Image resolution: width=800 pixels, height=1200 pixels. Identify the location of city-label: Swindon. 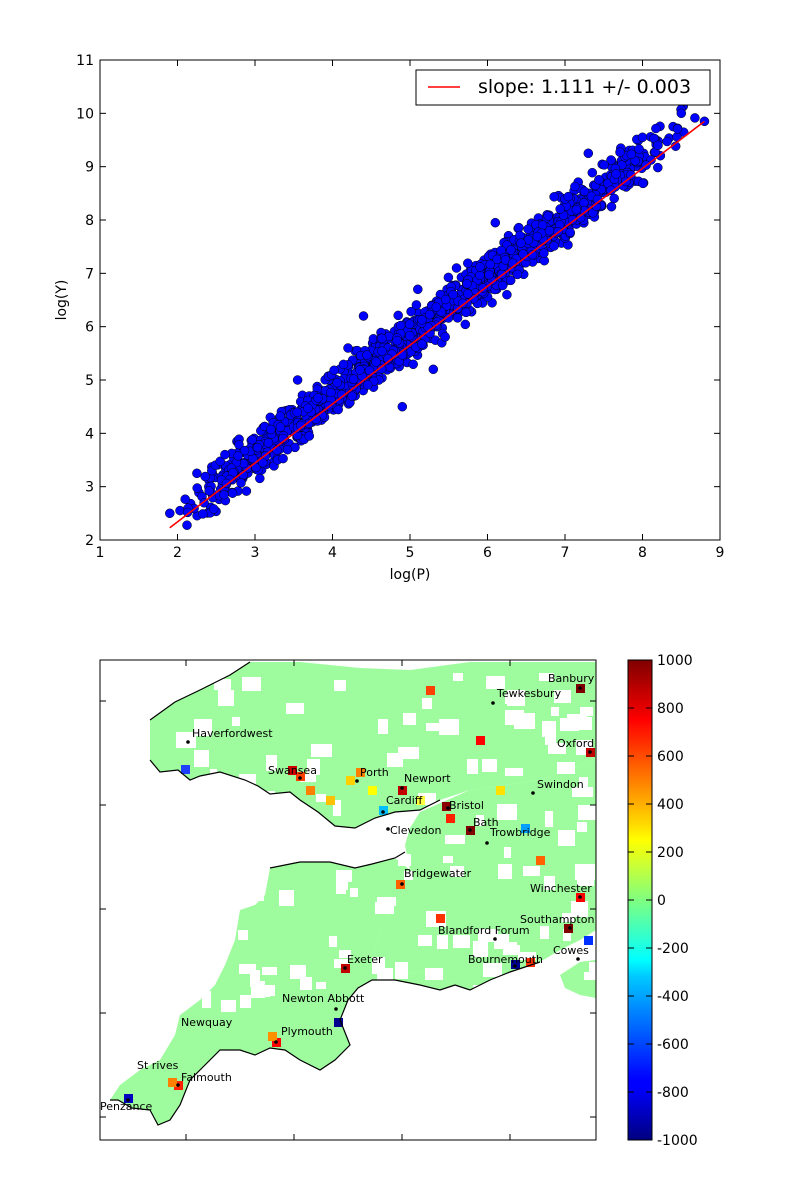
(560, 784).